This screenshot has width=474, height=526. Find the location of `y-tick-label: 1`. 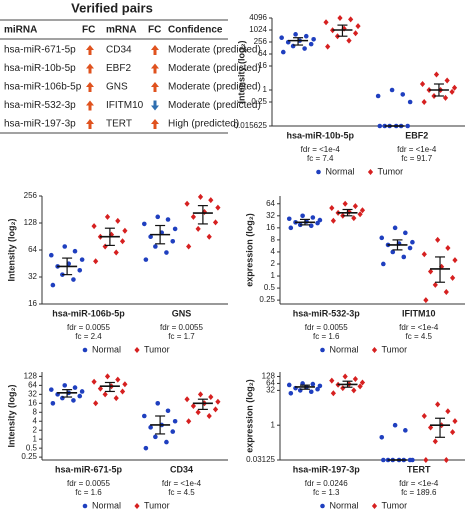

y-tick-label: 1 is located at coordinates (265, 89).